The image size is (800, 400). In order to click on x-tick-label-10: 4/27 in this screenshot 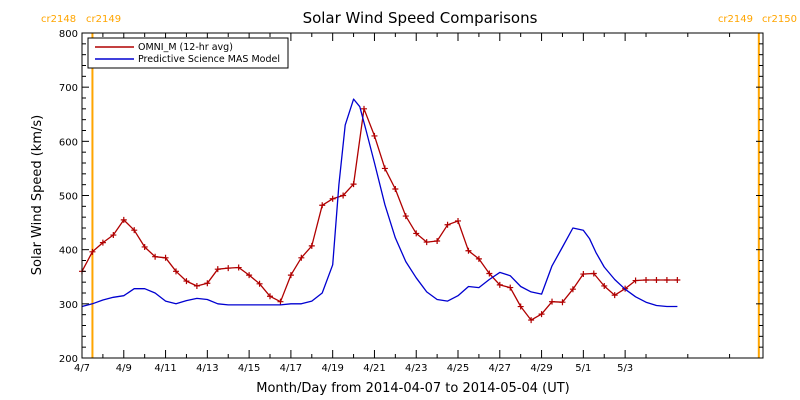, I will do `click(500, 368)`.